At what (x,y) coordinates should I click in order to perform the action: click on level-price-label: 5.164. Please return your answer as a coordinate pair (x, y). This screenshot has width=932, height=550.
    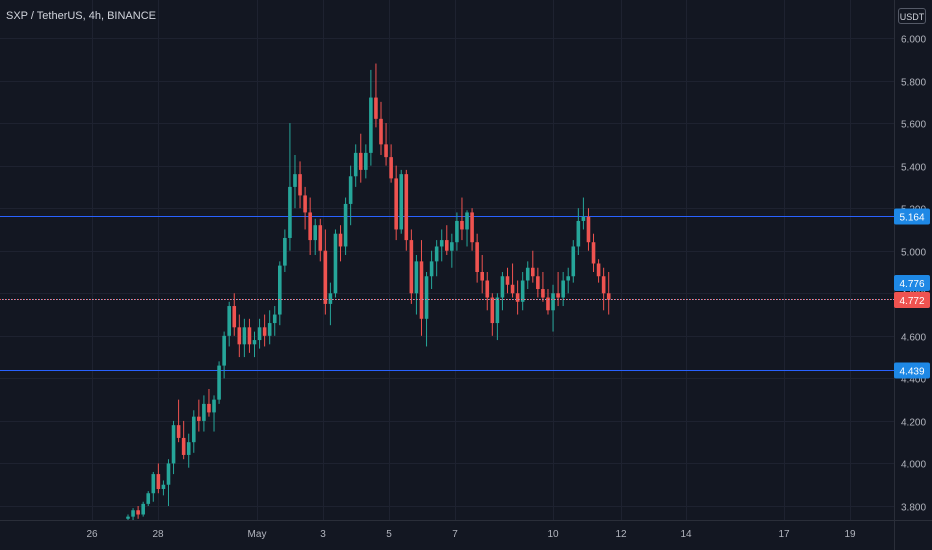
    Looking at the image, I should click on (912, 216).